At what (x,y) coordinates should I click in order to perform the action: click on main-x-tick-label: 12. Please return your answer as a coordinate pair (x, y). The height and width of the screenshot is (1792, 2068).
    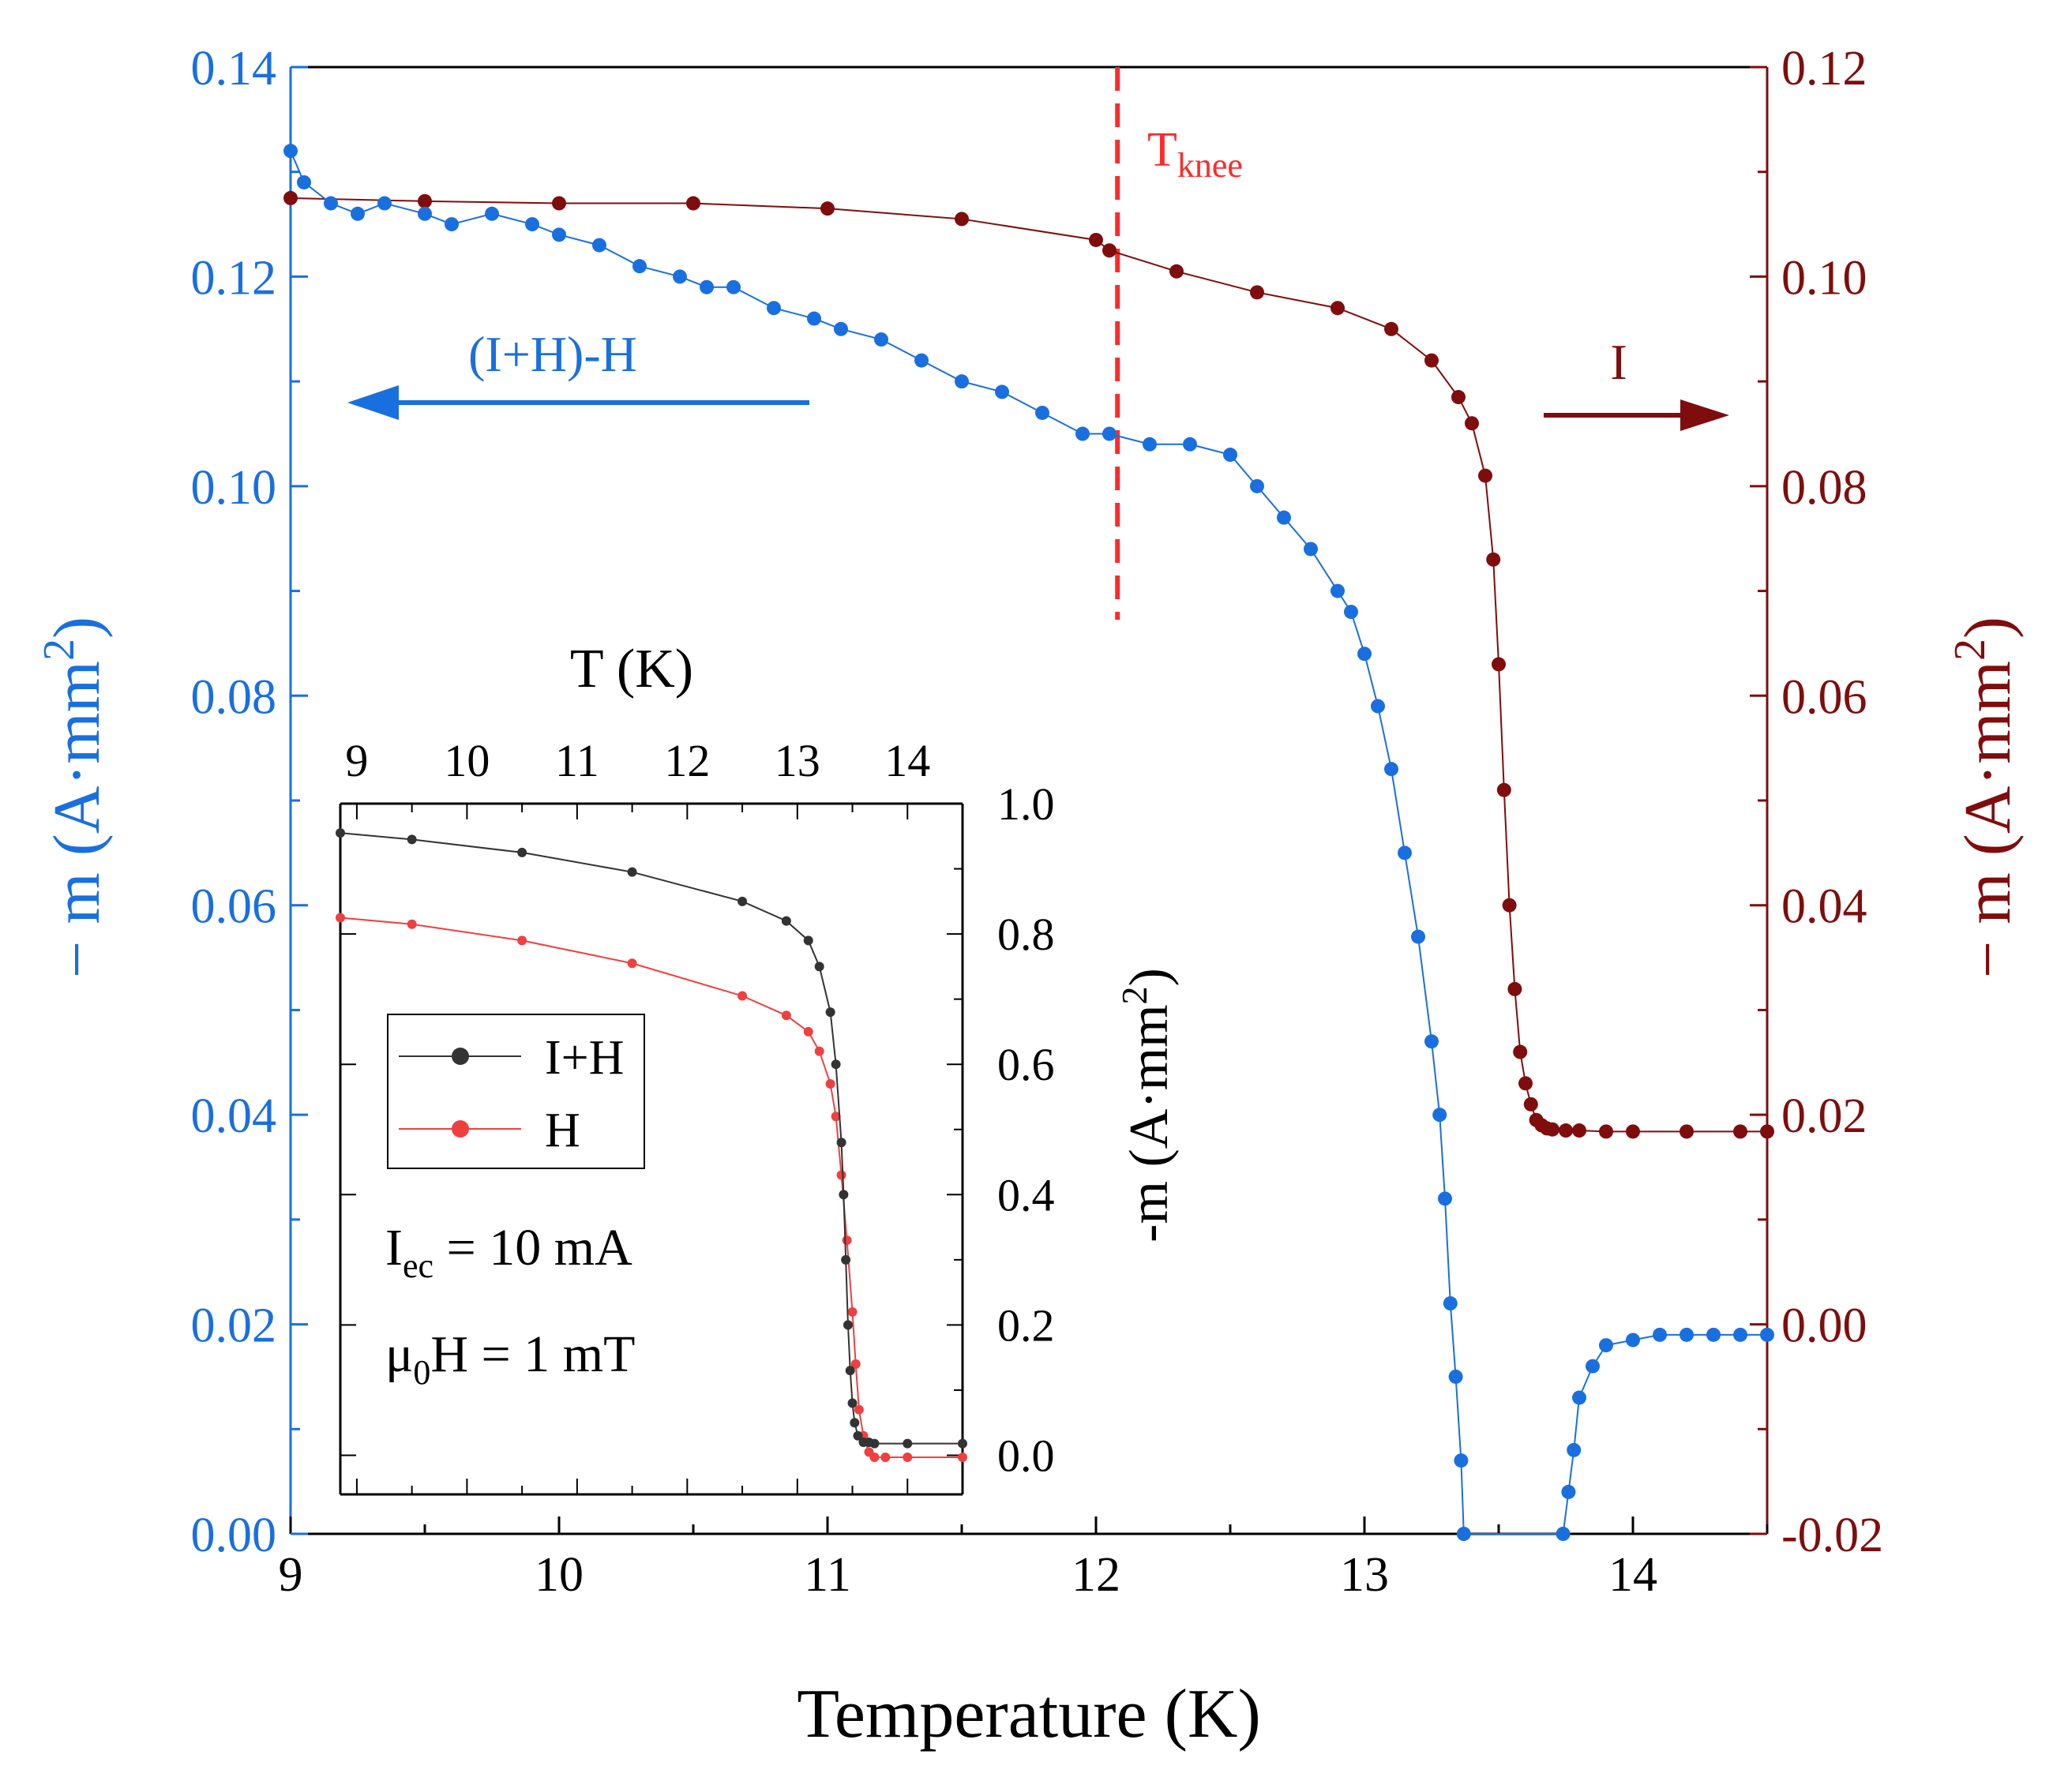
    Looking at the image, I should click on (1096, 1575).